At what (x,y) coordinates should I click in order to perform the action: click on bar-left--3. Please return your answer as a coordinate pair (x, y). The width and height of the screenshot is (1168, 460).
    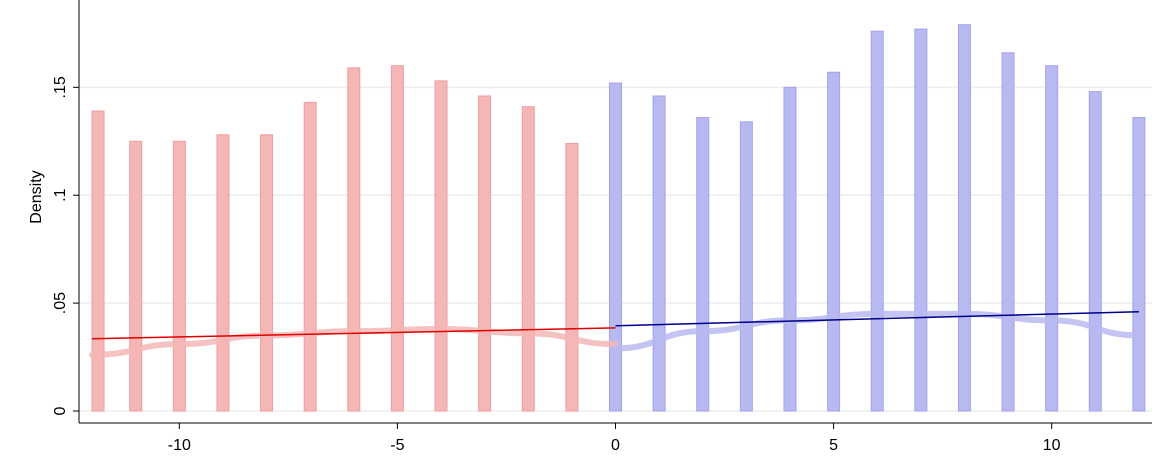
    Looking at the image, I should click on (485, 253).